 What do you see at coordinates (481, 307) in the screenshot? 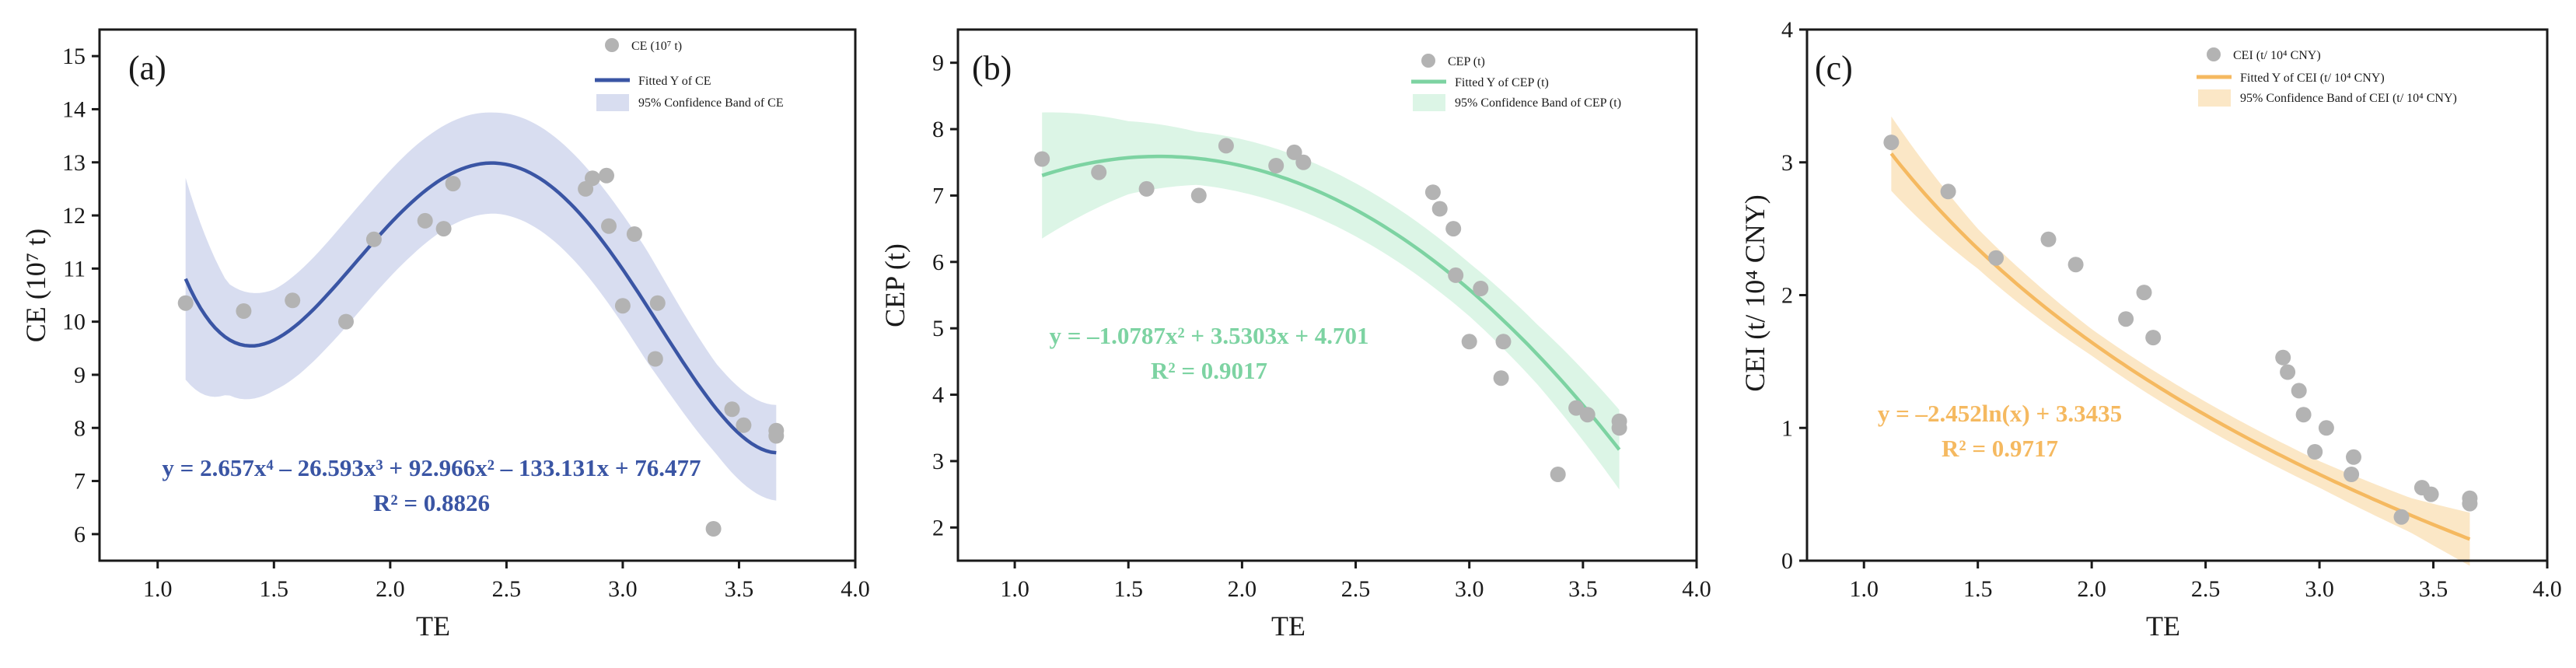
I see `confidence-band` at bounding box center [481, 307].